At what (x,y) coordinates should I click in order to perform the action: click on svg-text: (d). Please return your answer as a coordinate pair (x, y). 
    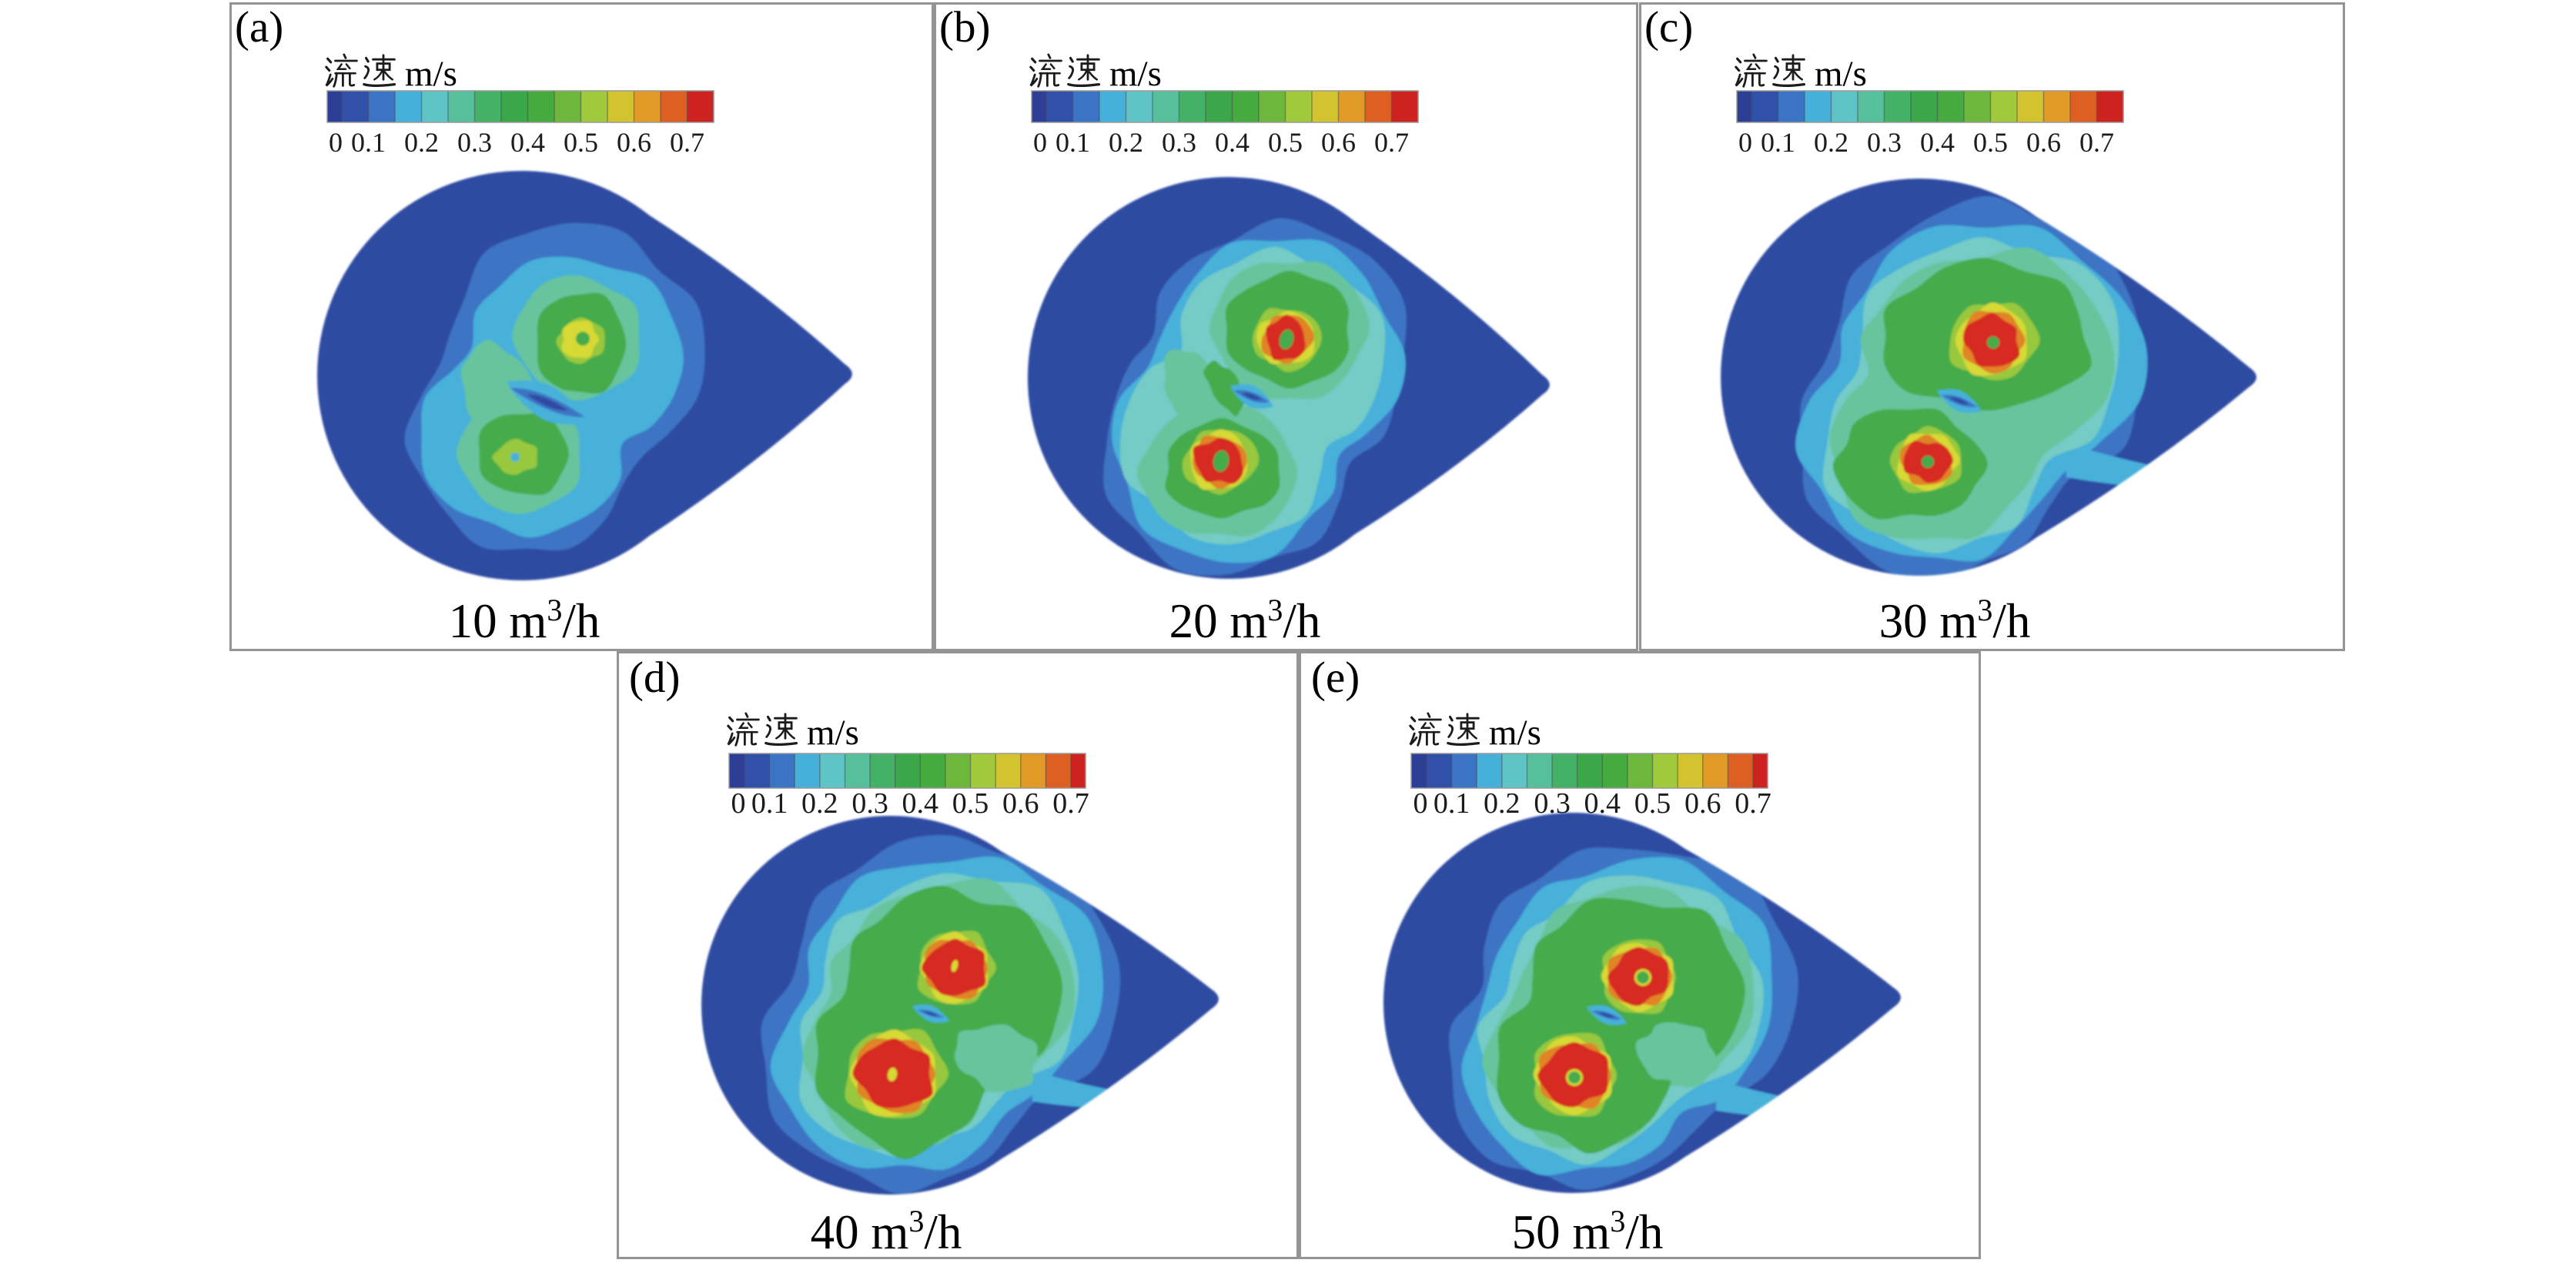
    Looking at the image, I should click on (655, 677).